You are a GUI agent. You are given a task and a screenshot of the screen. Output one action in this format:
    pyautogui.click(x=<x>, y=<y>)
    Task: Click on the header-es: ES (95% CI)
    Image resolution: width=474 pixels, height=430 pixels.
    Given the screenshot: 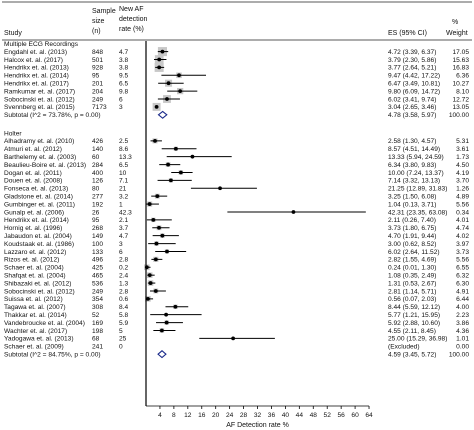 What is the action you would take?
    pyautogui.click(x=407, y=33)
    